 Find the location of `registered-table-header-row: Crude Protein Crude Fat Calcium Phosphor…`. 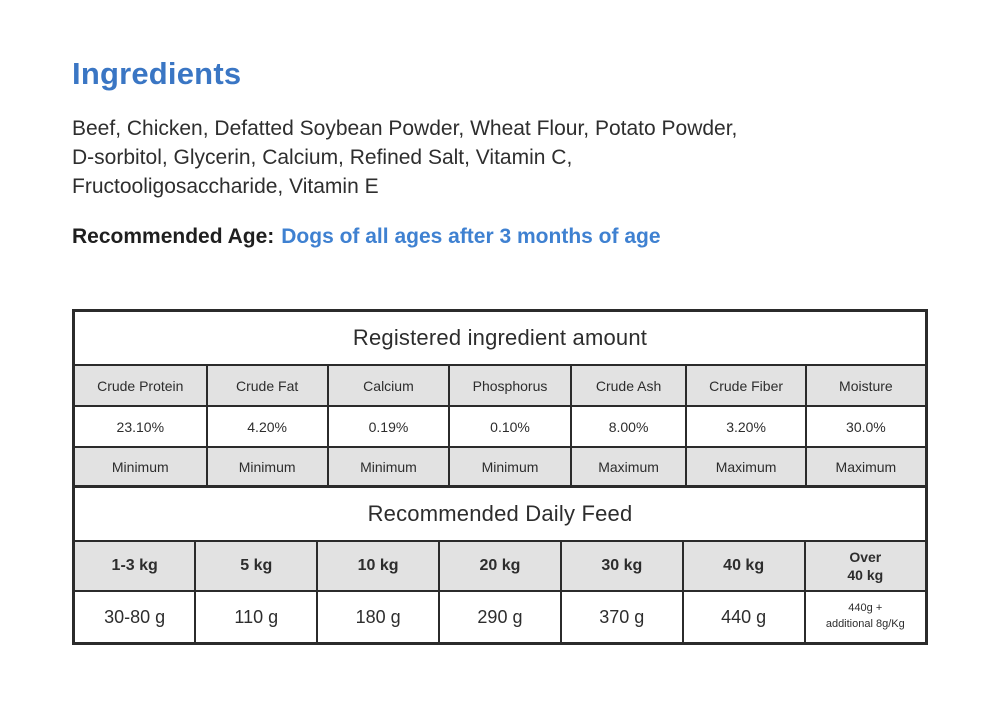

registered-table-header-row: Crude Protein Crude Fat Calcium Phosphor… is located at coordinates (500, 385).